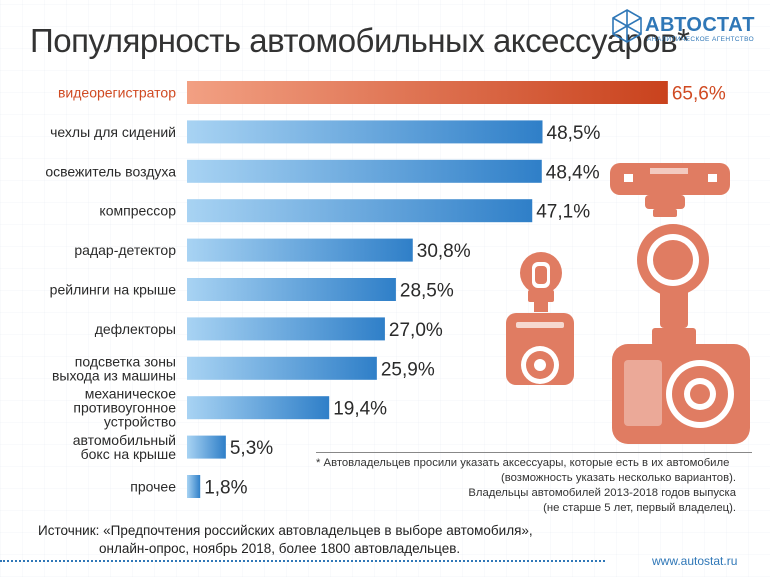 The width and height of the screenshot is (770, 577). What do you see at coordinates (670, 190) in the screenshot?
I see `dashcam-small-icon` at bounding box center [670, 190].